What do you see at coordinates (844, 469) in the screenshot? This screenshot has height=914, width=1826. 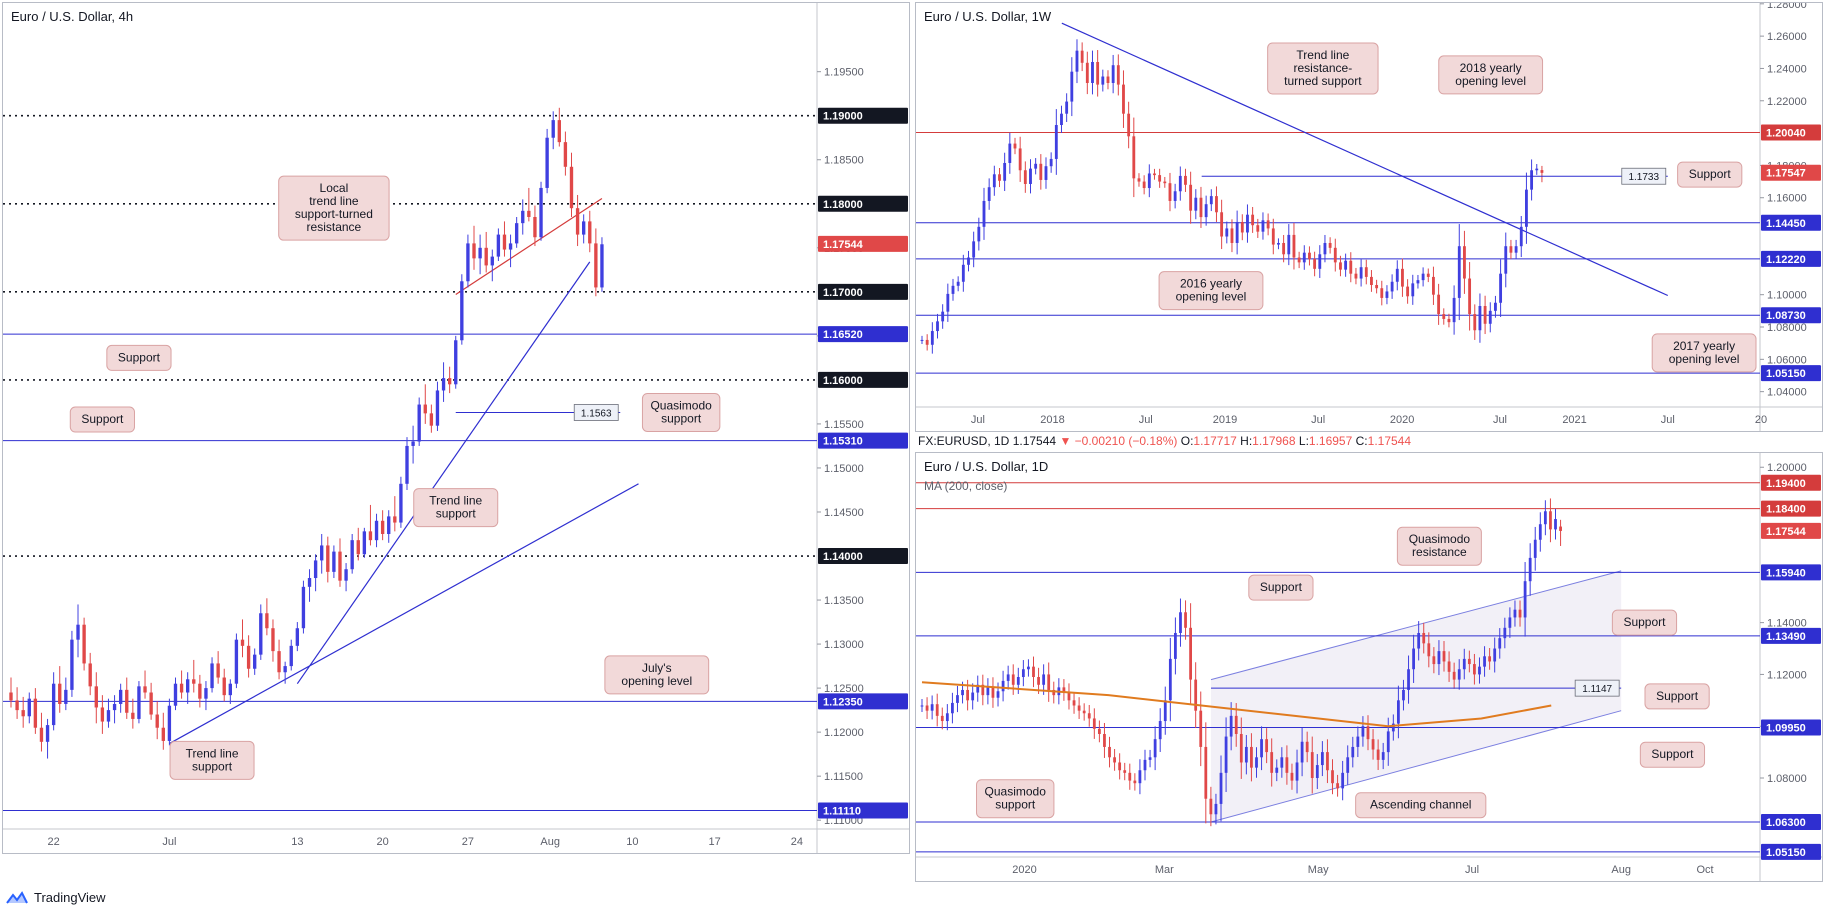 I see `y-tick-label: 1.15000` at bounding box center [844, 469].